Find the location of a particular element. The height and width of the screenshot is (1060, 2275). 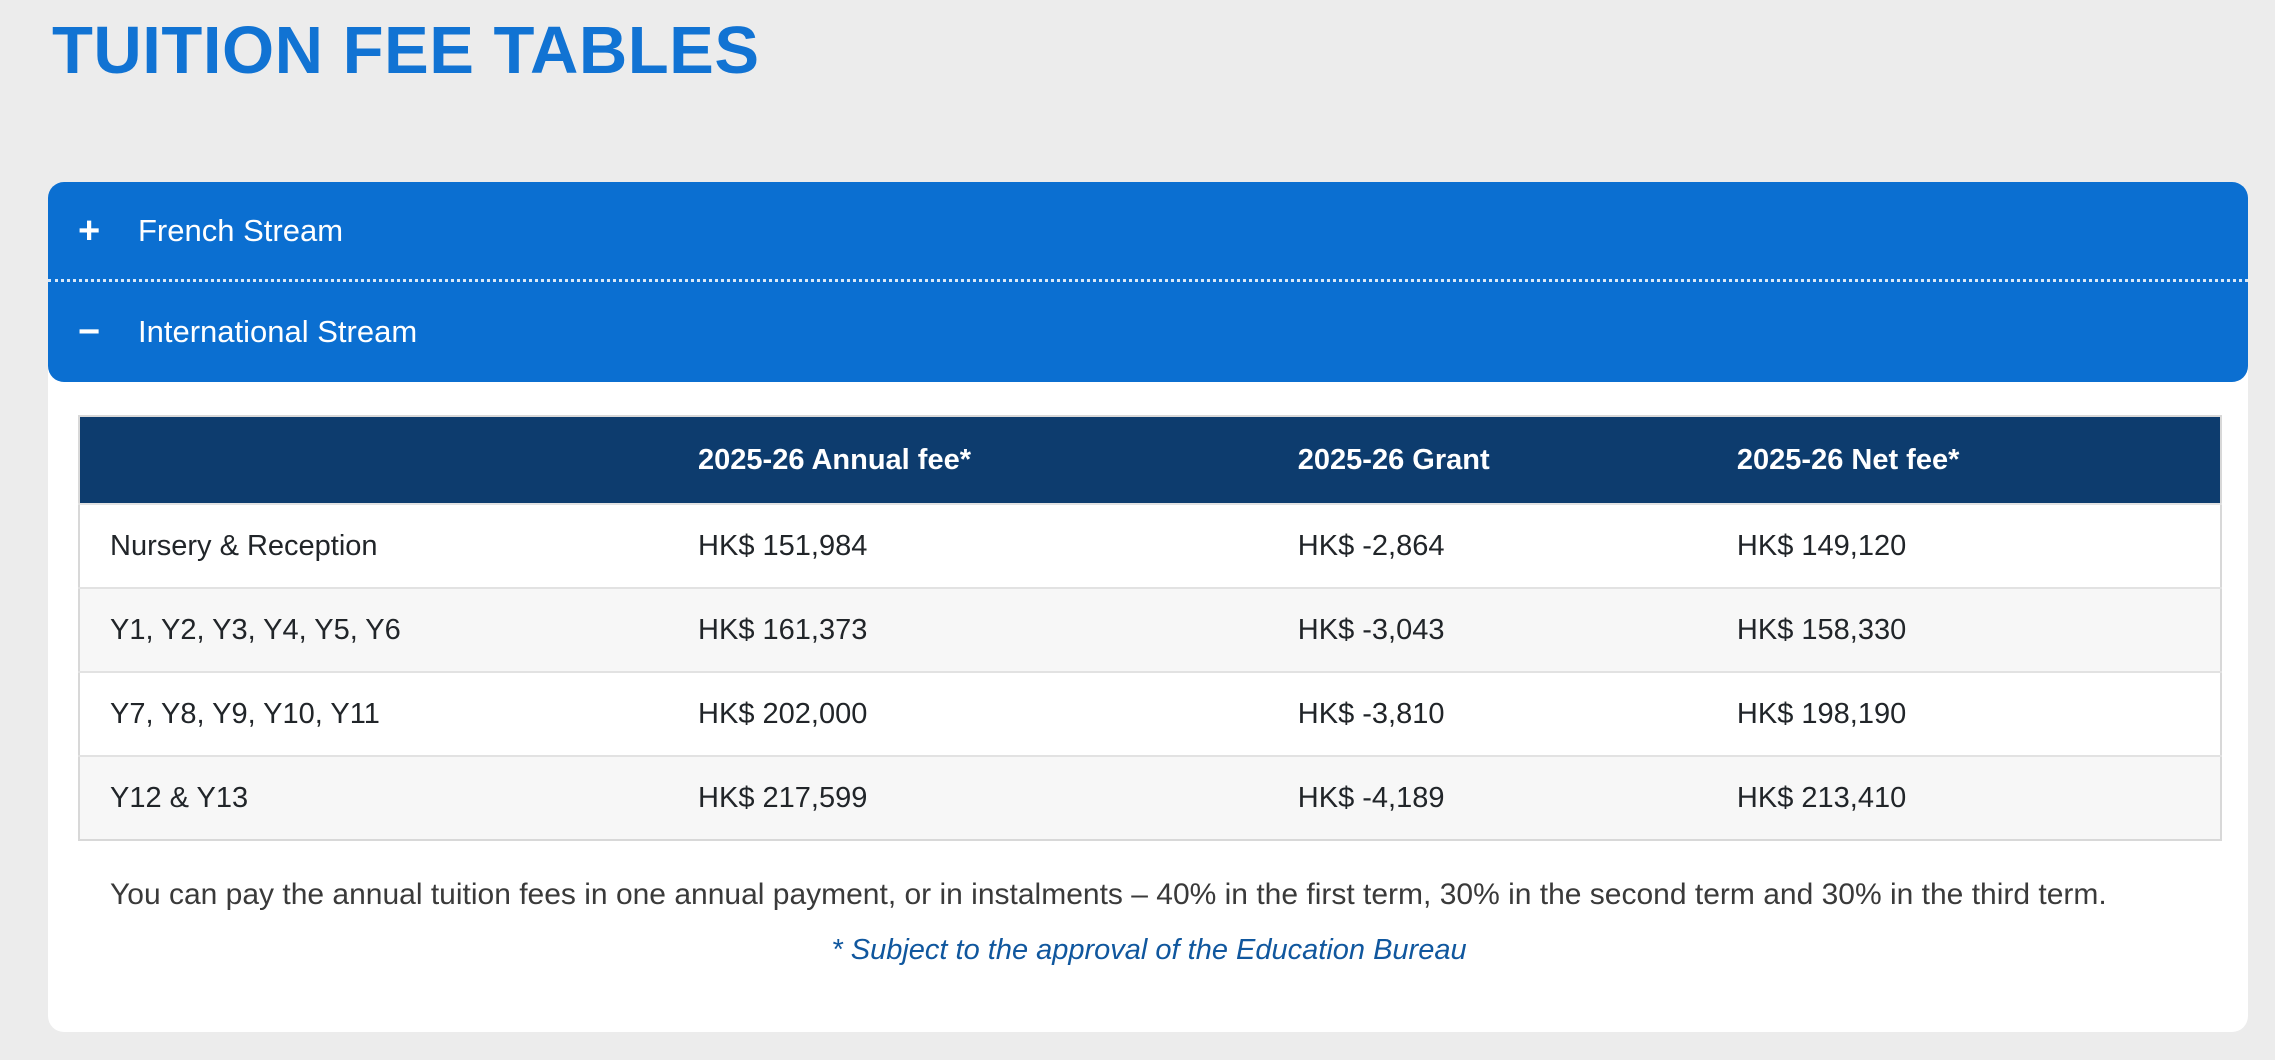

annual-fee-cell: HK$ 202,000 is located at coordinates (968, 713).